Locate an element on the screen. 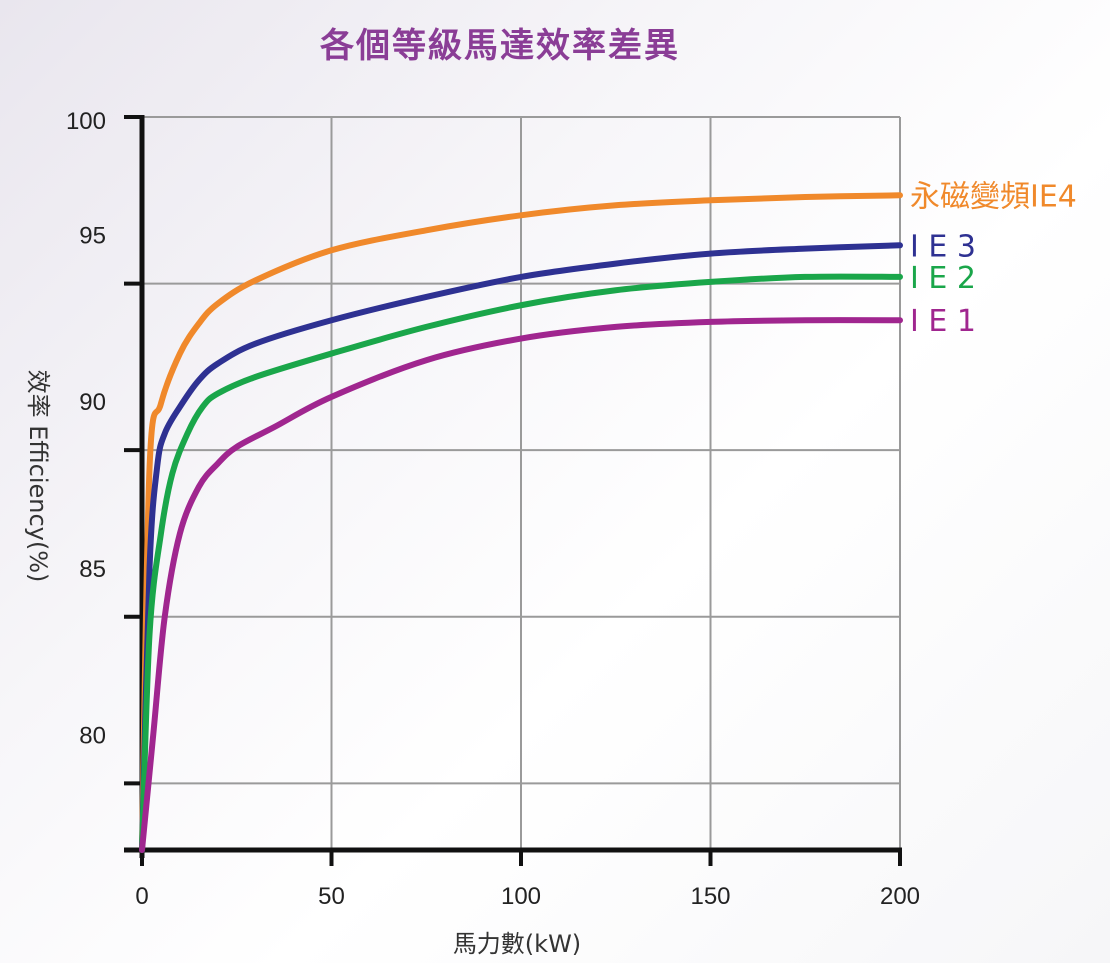  x-tick-label: 50 is located at coordinates (331, 896).